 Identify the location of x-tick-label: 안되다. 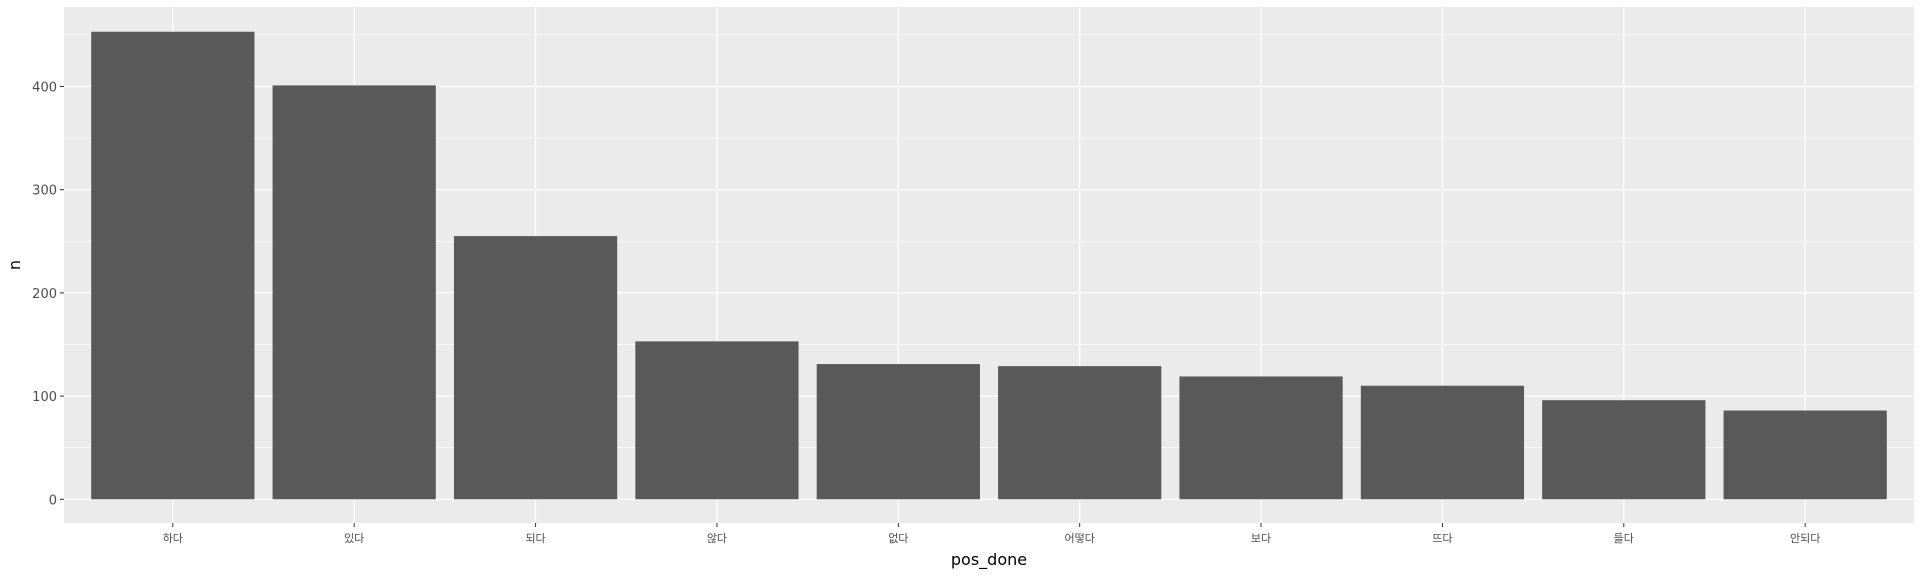
(1805, 538).